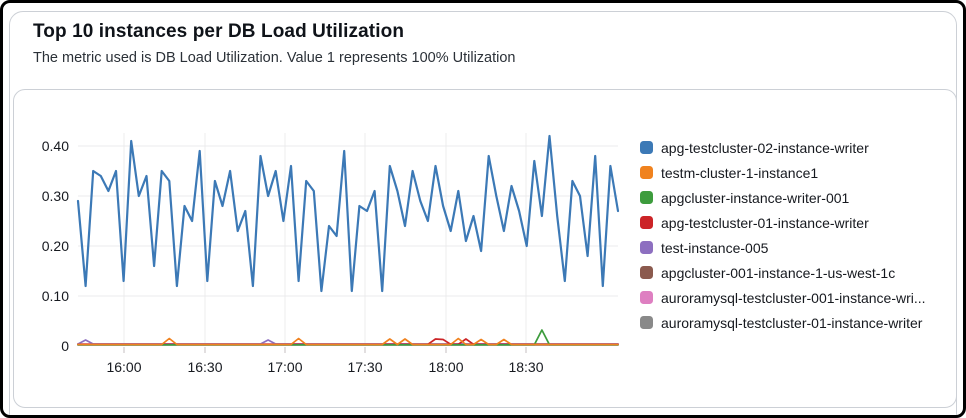  I want to click on y-tick-label: 0.30, so click(55, 196).